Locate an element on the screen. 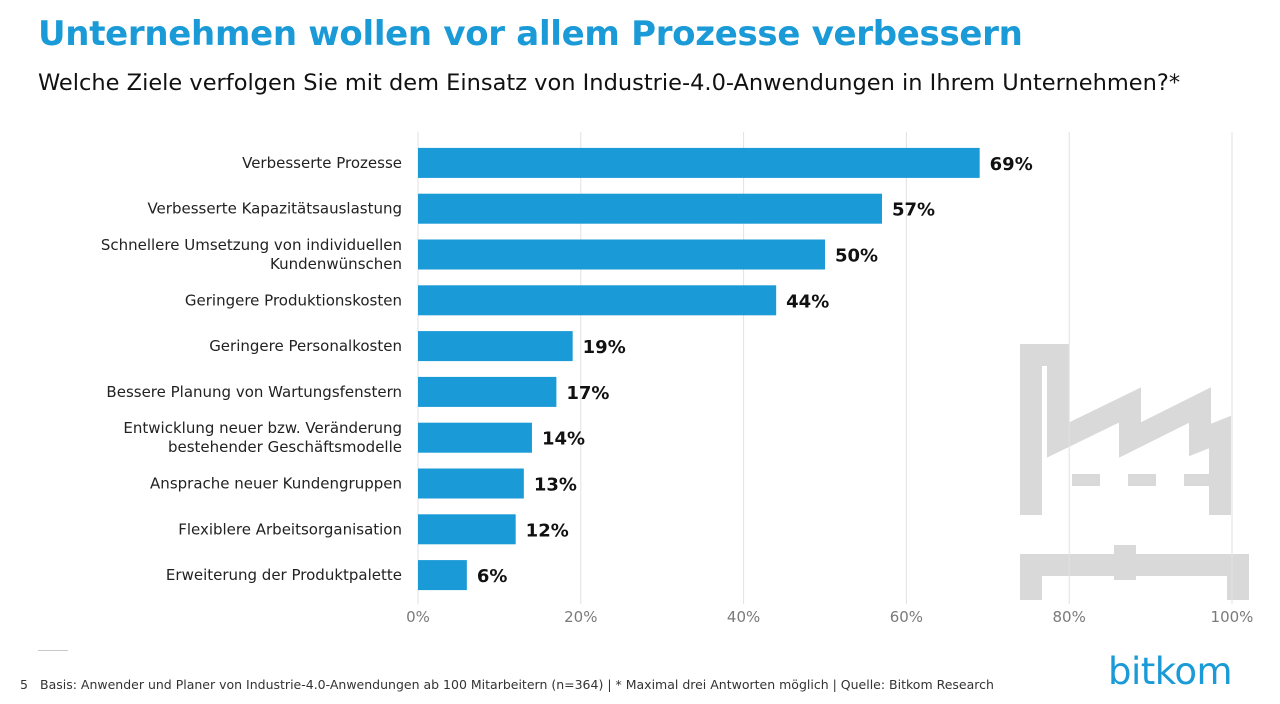 This screenshot has height=704, width=1280. category-label: Geringere Personalkosten is located at coordinates (305, 346).